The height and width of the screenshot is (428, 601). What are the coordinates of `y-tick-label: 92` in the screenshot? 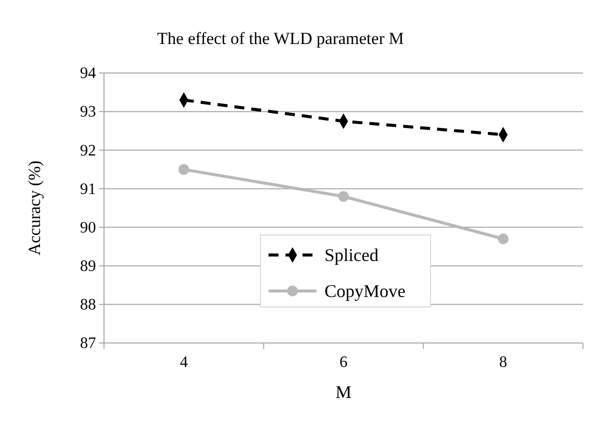 It's located at (88, 151).